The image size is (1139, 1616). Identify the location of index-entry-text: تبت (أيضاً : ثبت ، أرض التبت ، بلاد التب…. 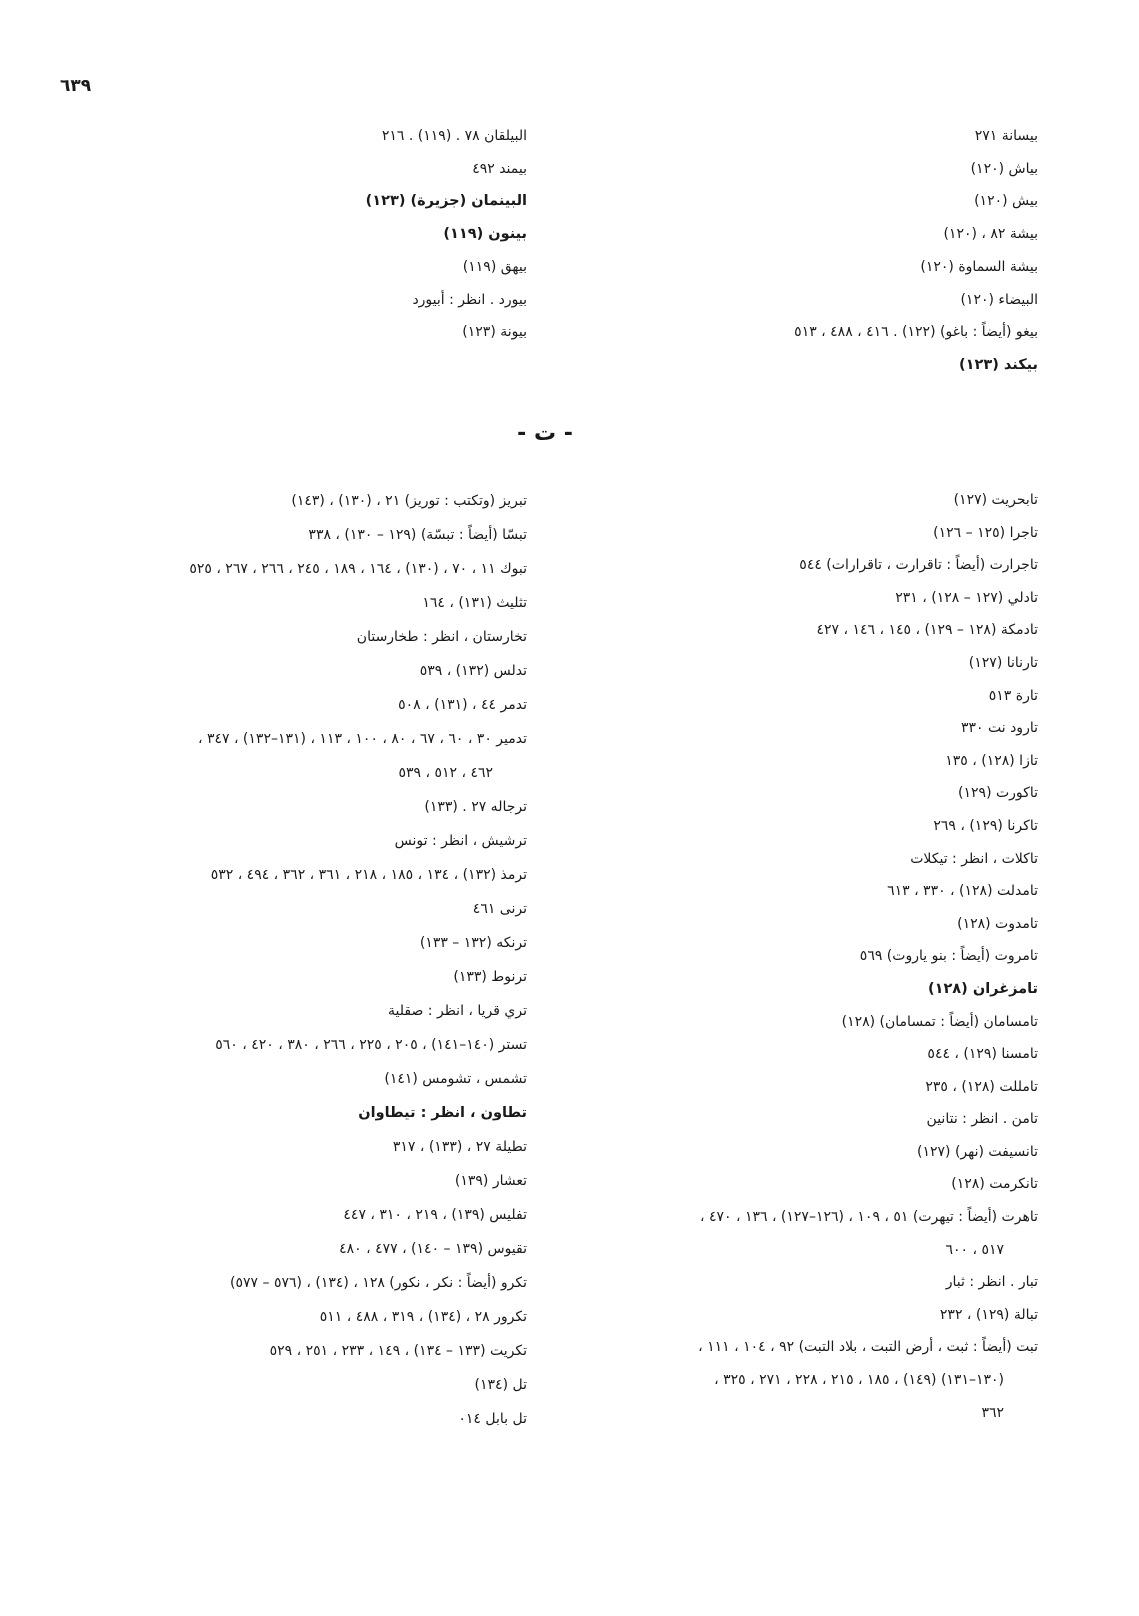
(868, 1347).